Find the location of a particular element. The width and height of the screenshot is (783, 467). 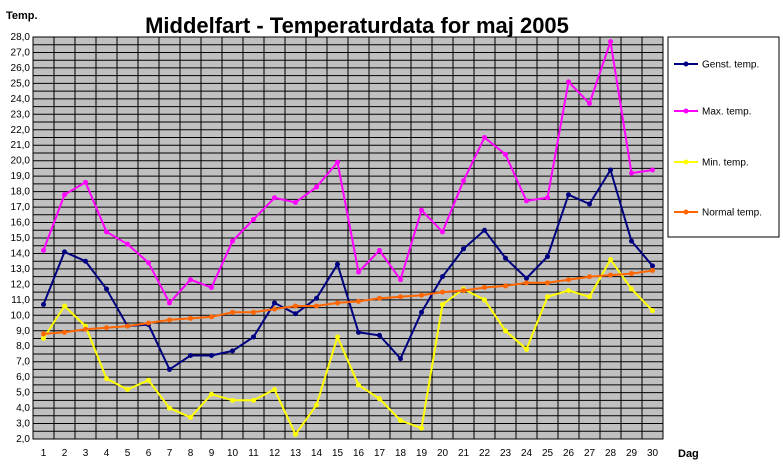

x-tick-label: 1 is located at coordinates (44, 453).